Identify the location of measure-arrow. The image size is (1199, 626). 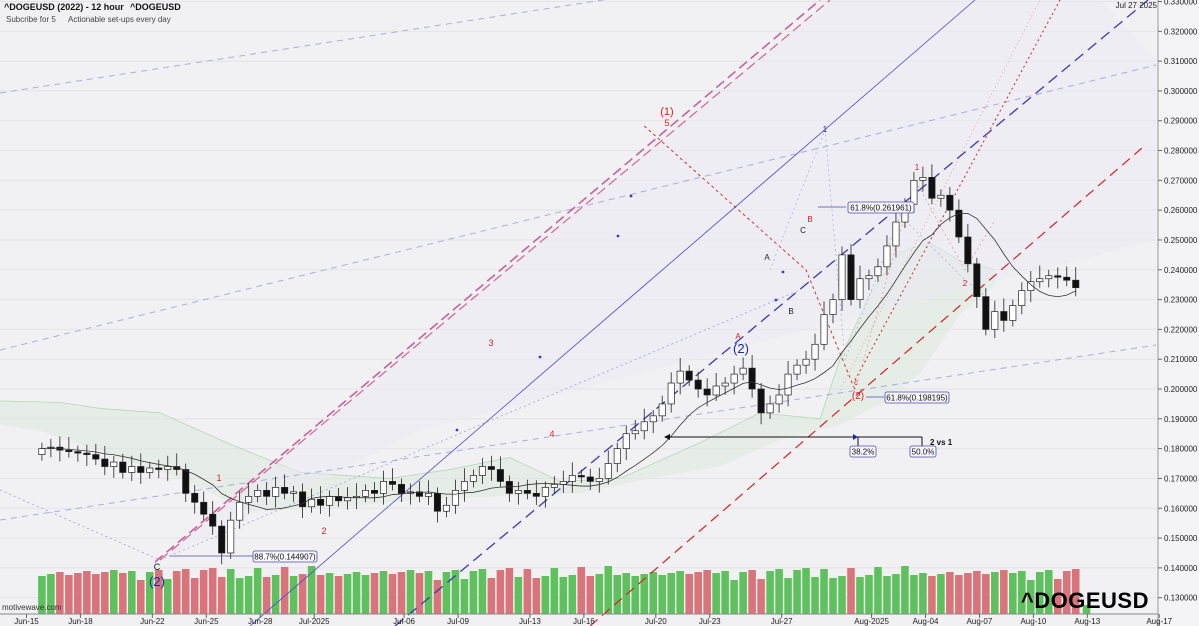
(667, 437).